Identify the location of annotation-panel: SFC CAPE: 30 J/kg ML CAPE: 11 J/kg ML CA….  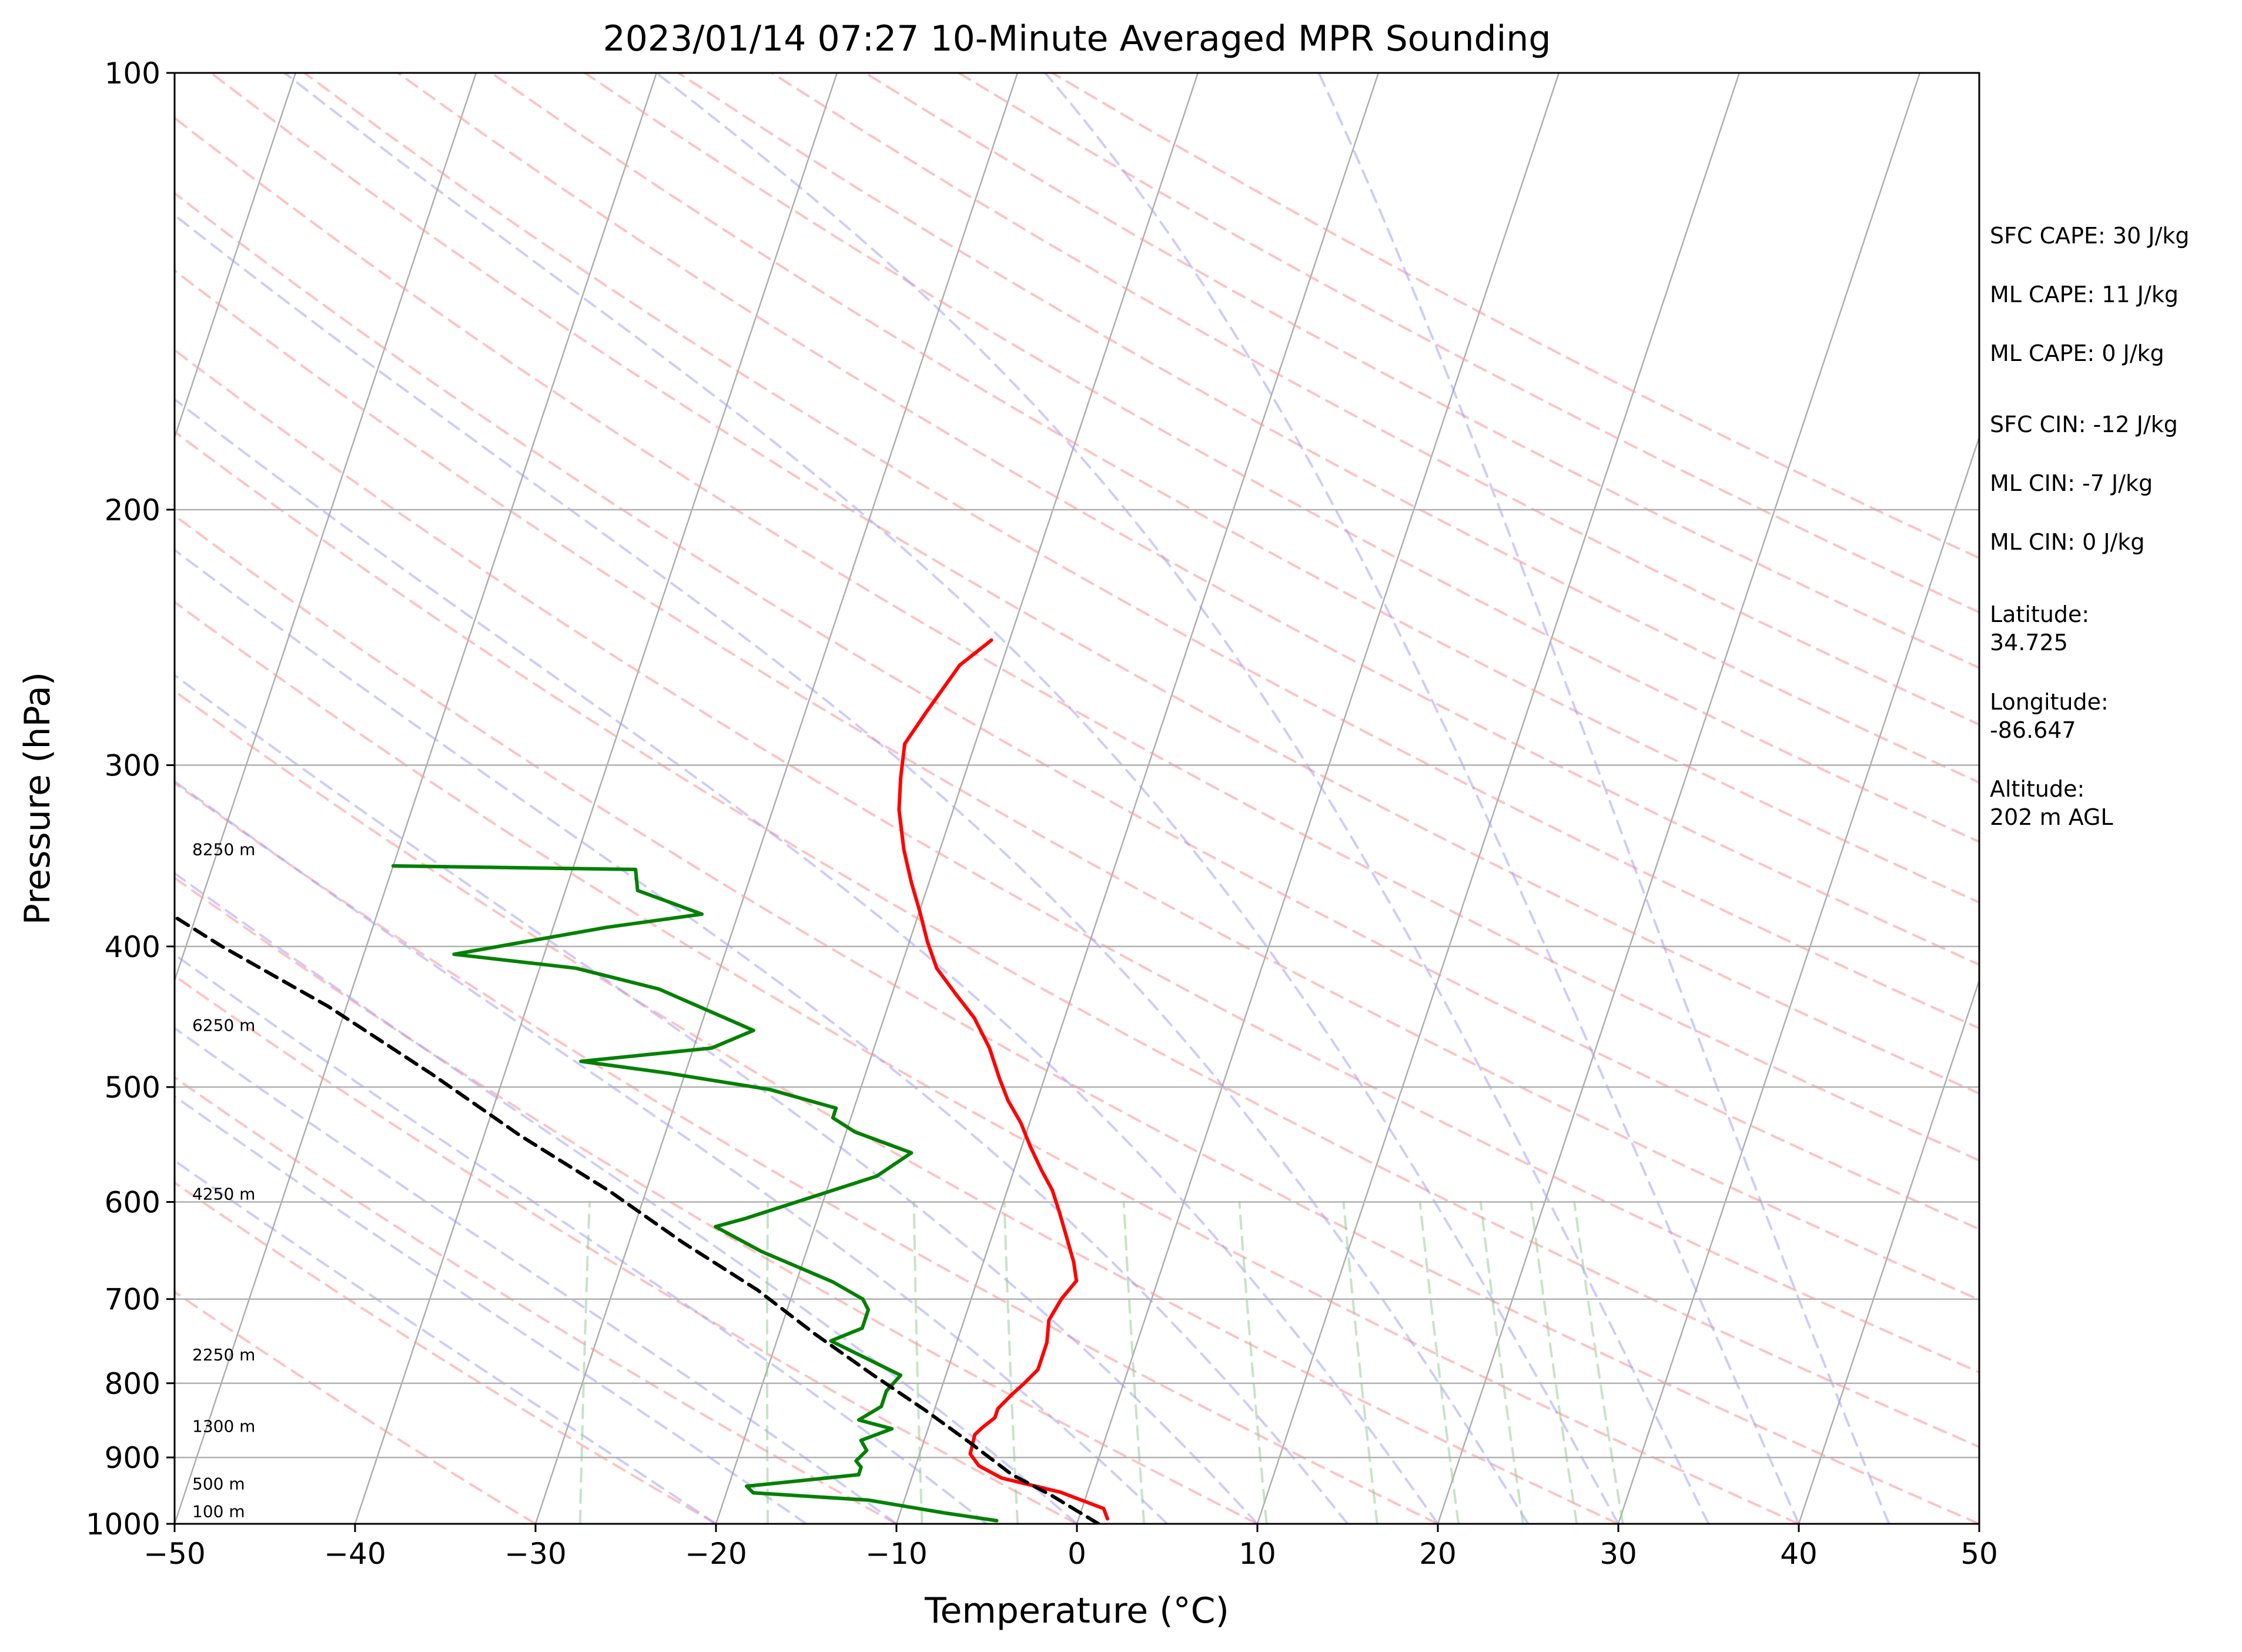
(2090, 526).